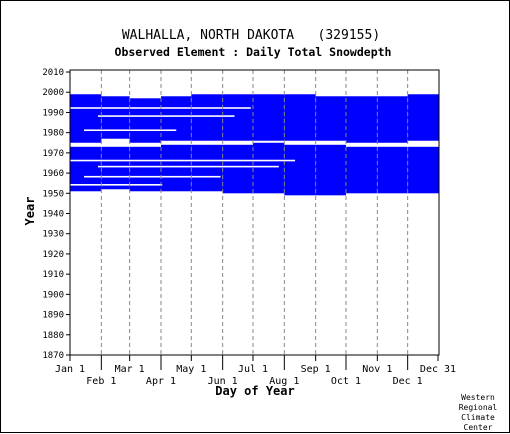  What do you see at coordinates (438, 369) in the screenshot?
I see `x-tick-label: Dec 31` at bounding box center [438, 369].